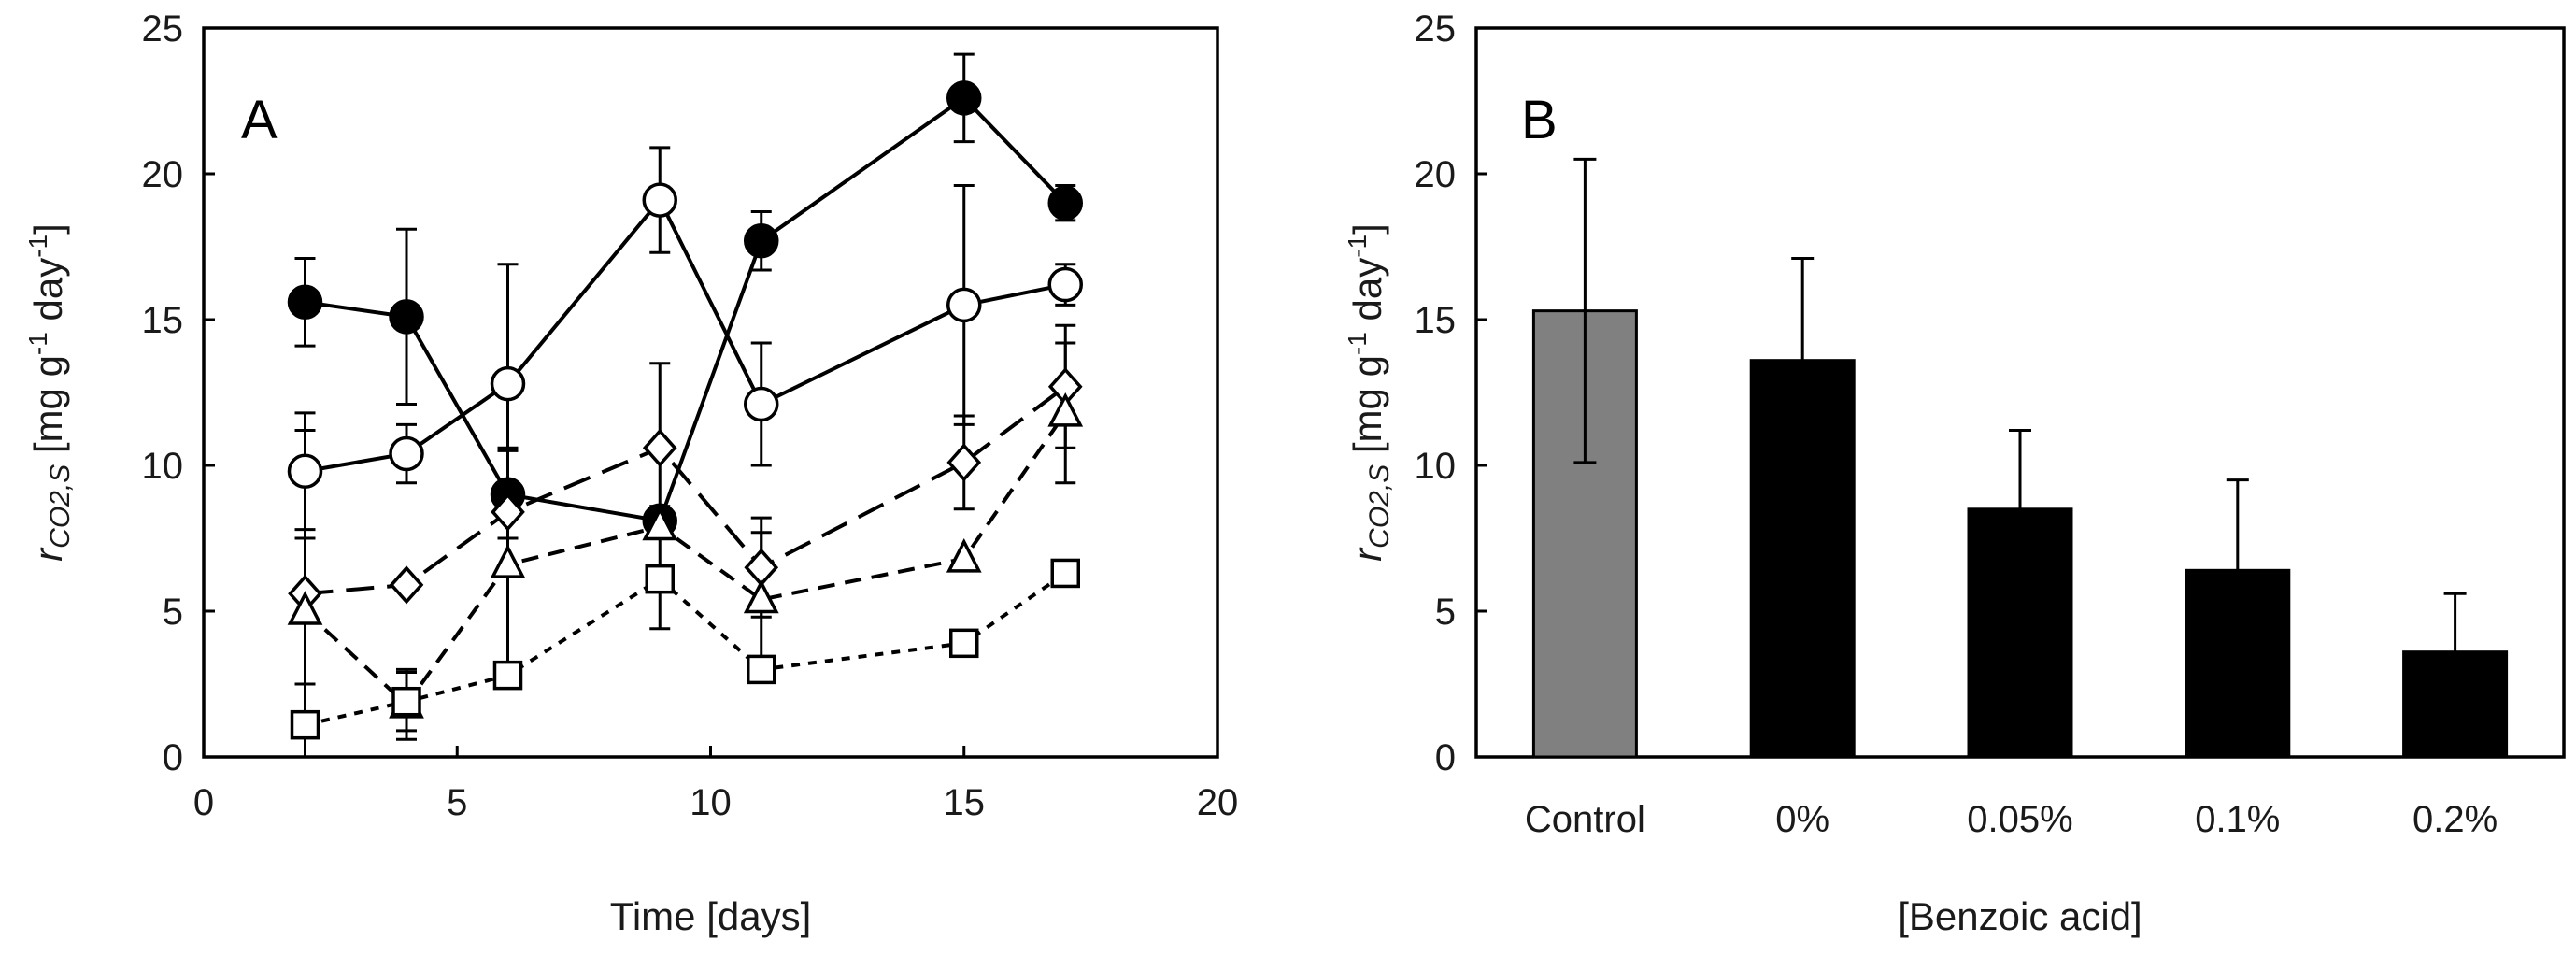 Image resolution: width=2576 pixels, height=956 pixels. I want to click on panel-a-y-axis-label: rCO2,S [mg g-1 day-1], so click(49, 392).